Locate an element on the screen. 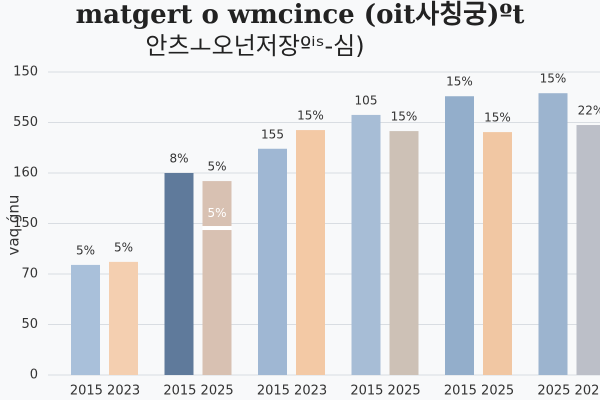 The width and height of the screenshot is (600, 400). x-tick-label: 2025 2025 is located at coordinates (568, 391).